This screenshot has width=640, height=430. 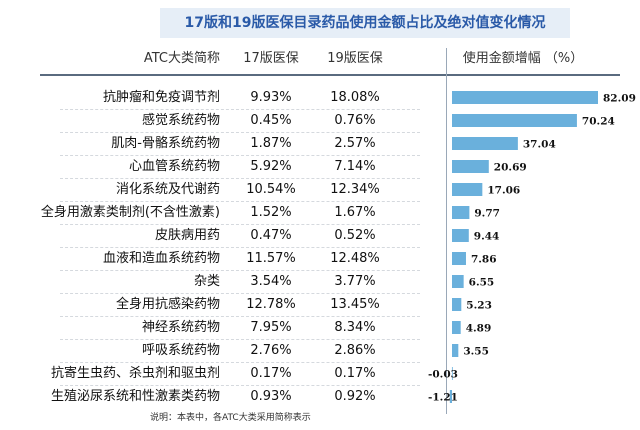 What do you see at coordinates (320, 258) in the screenshot?
I see `table-row: 血液和造血系统药物 11.57% 12.48%` at bounding box center [320, 258].